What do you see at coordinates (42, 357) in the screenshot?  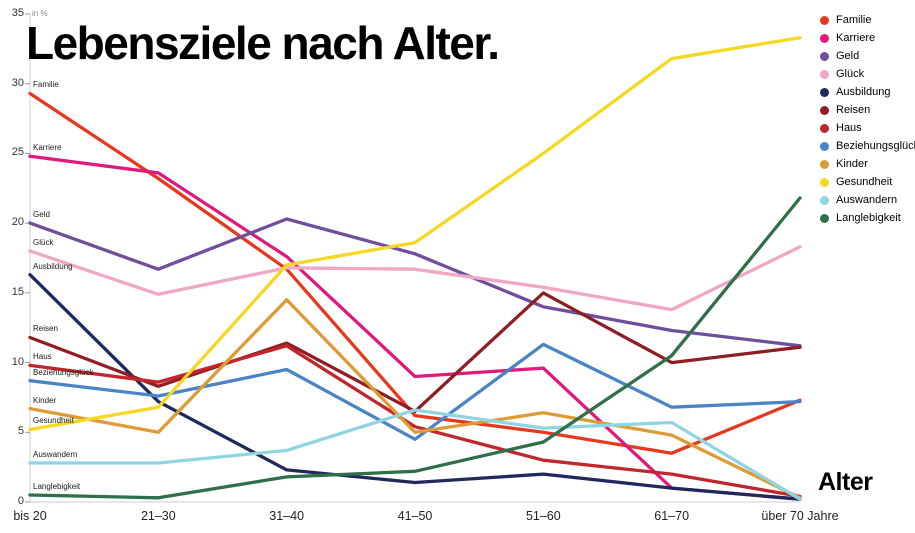 I see `series-label-haus: Haus` at bounding box center [42, 357].